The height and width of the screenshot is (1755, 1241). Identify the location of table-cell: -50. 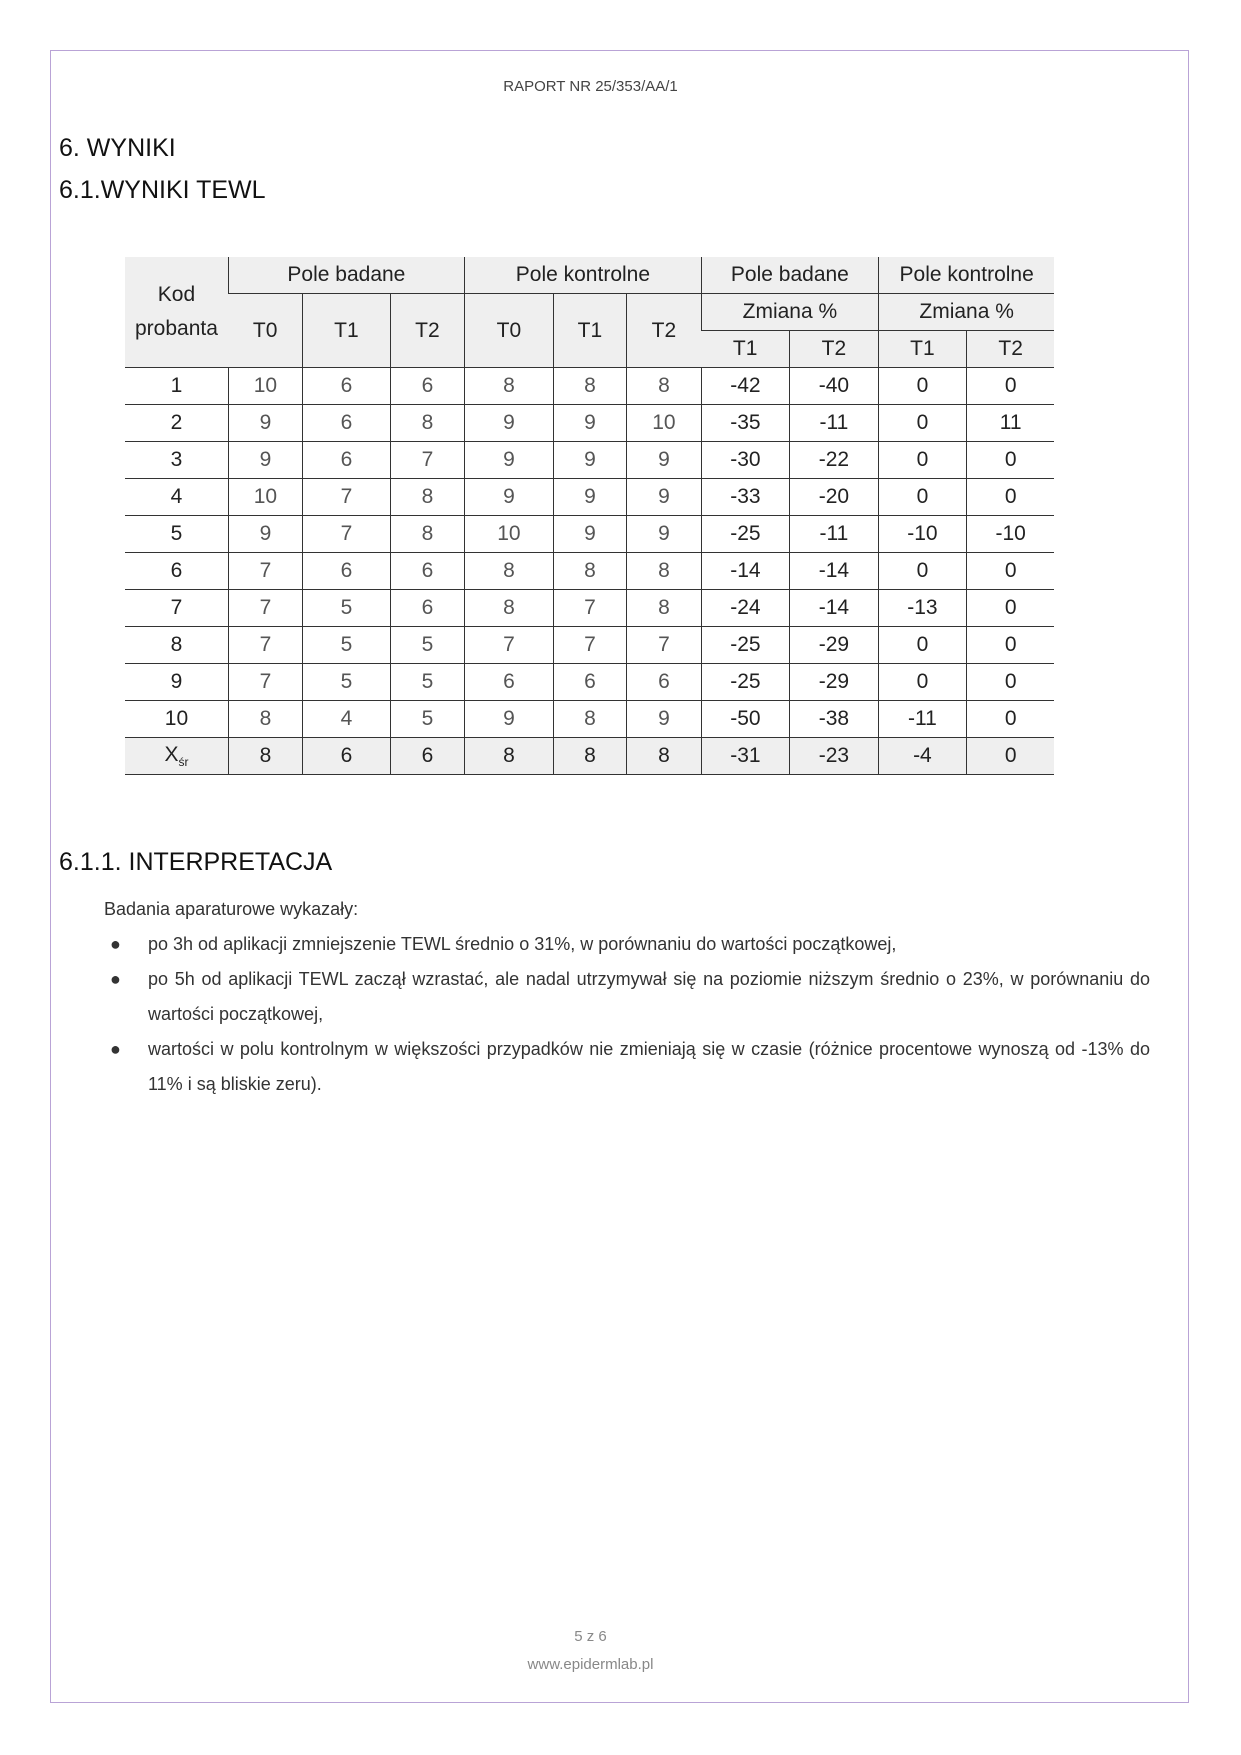
(745, 719).